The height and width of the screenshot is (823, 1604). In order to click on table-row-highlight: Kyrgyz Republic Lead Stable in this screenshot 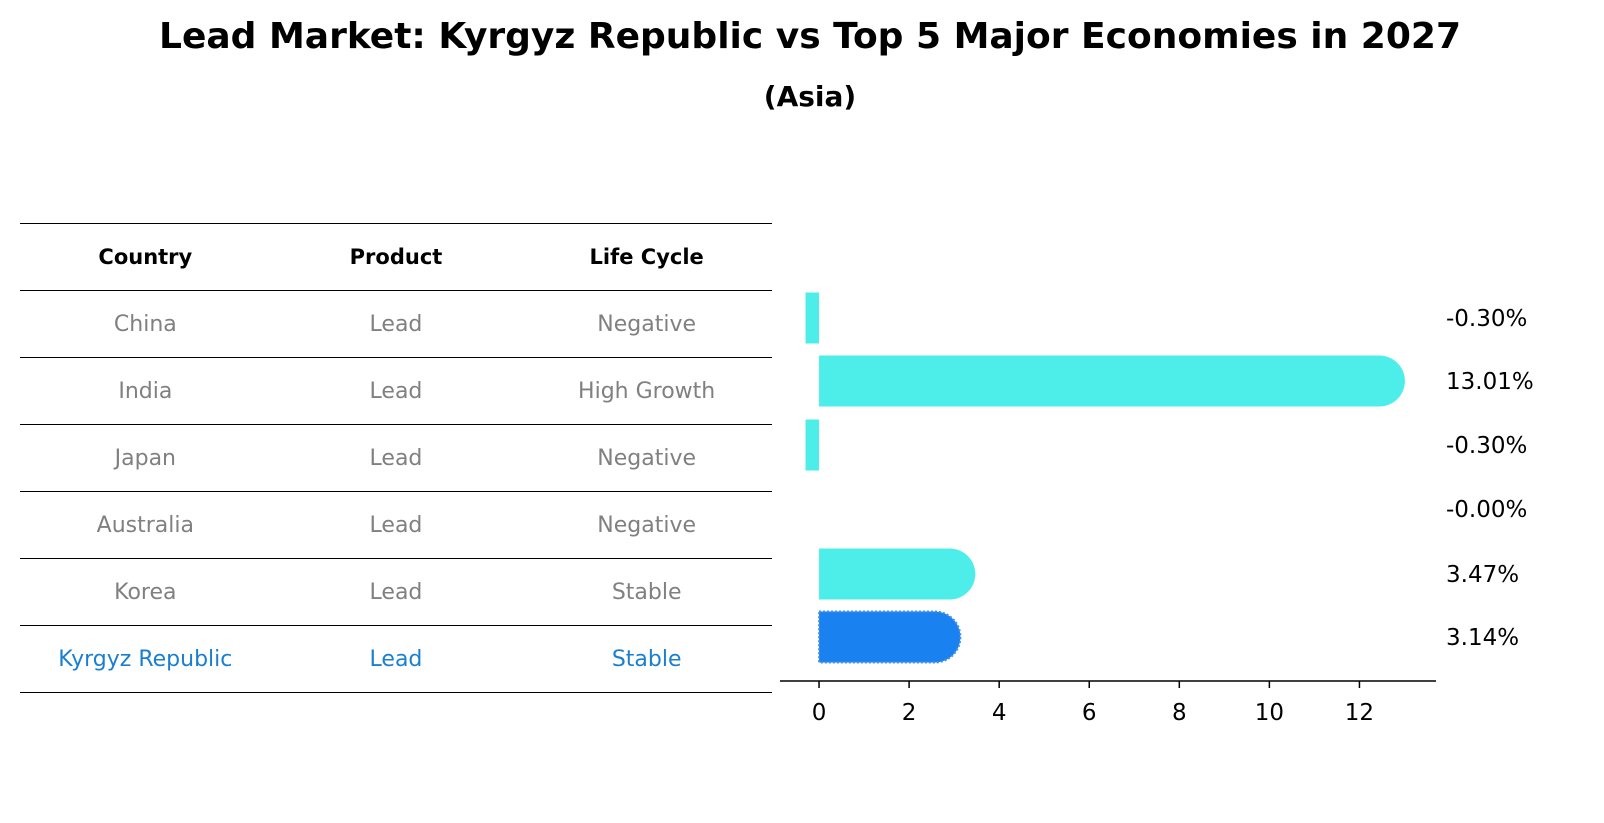, I will do `click(396, 659)`.